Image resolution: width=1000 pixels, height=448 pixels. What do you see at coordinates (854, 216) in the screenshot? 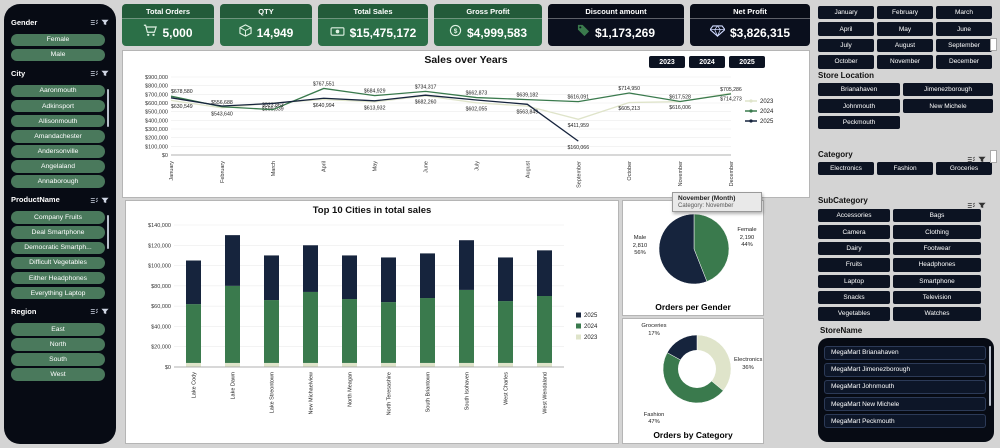
I see `subcategory-item: Accessories` at bounding box center [854, 216].